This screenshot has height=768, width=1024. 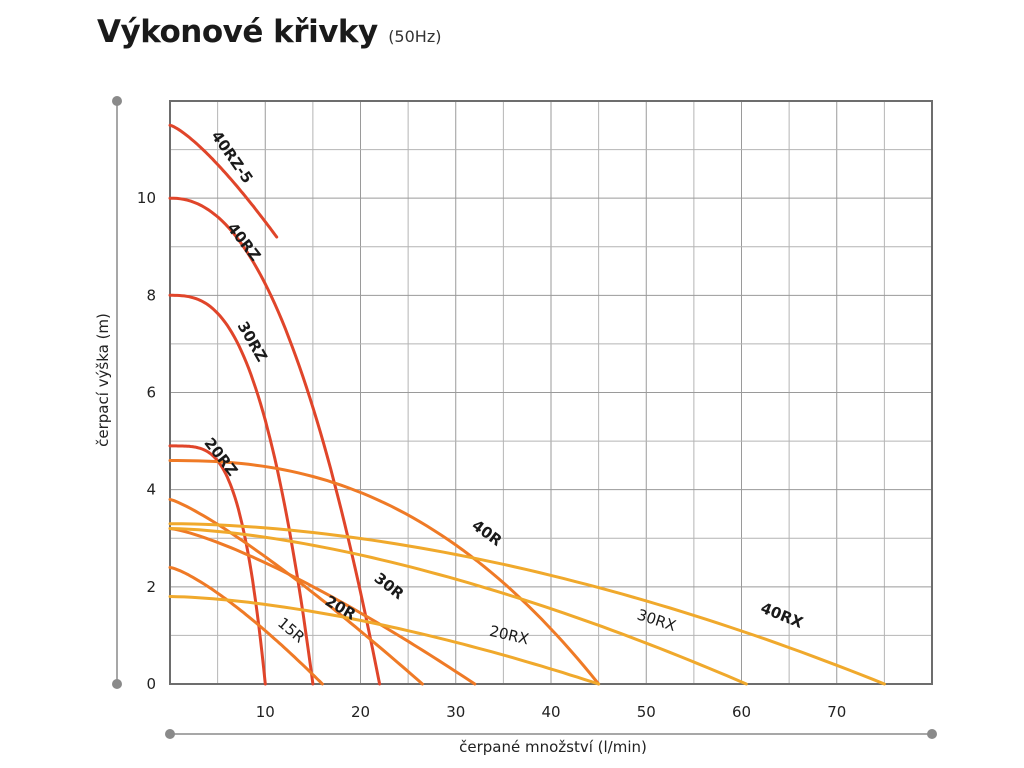 What do you see at coordinates (360, 712) in the screenshot?
I see `x-tick-label: 20` at bounding box center [360, 712].